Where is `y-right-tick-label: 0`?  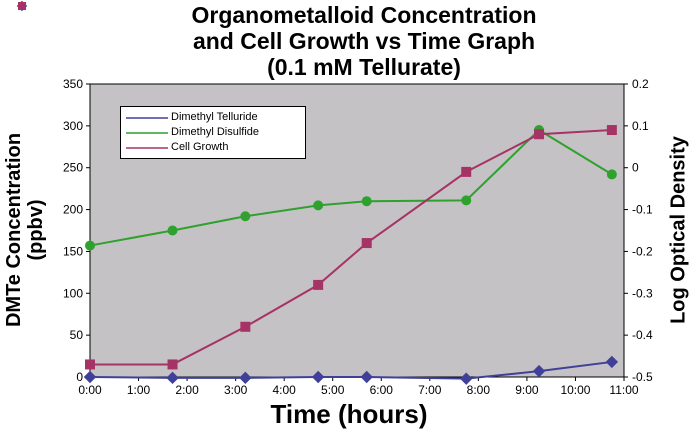 y-right-tick-label: 0 is located at coordinates (635, 168).